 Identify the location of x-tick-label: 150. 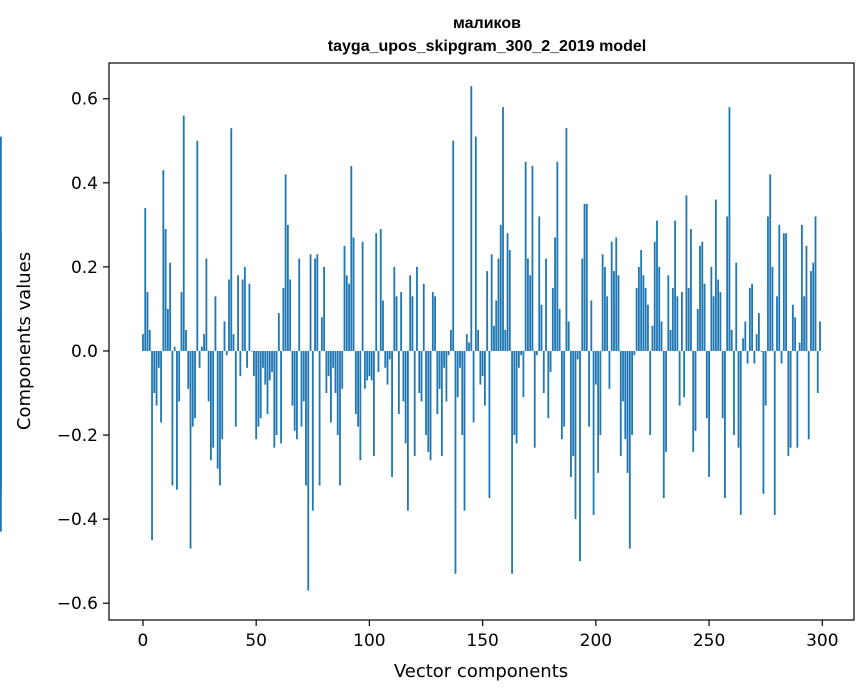
(482, 641).